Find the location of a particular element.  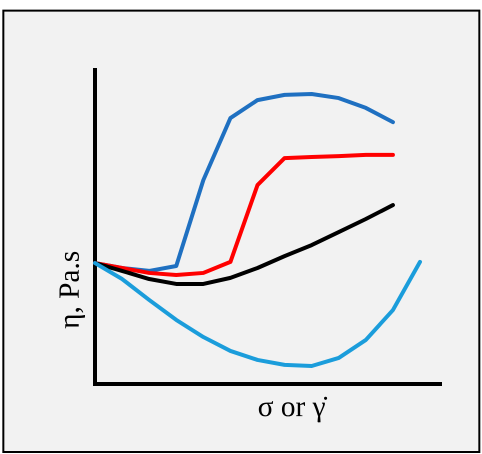

y-axis-title: η, Pa.s is located at coordinates (72, 290).